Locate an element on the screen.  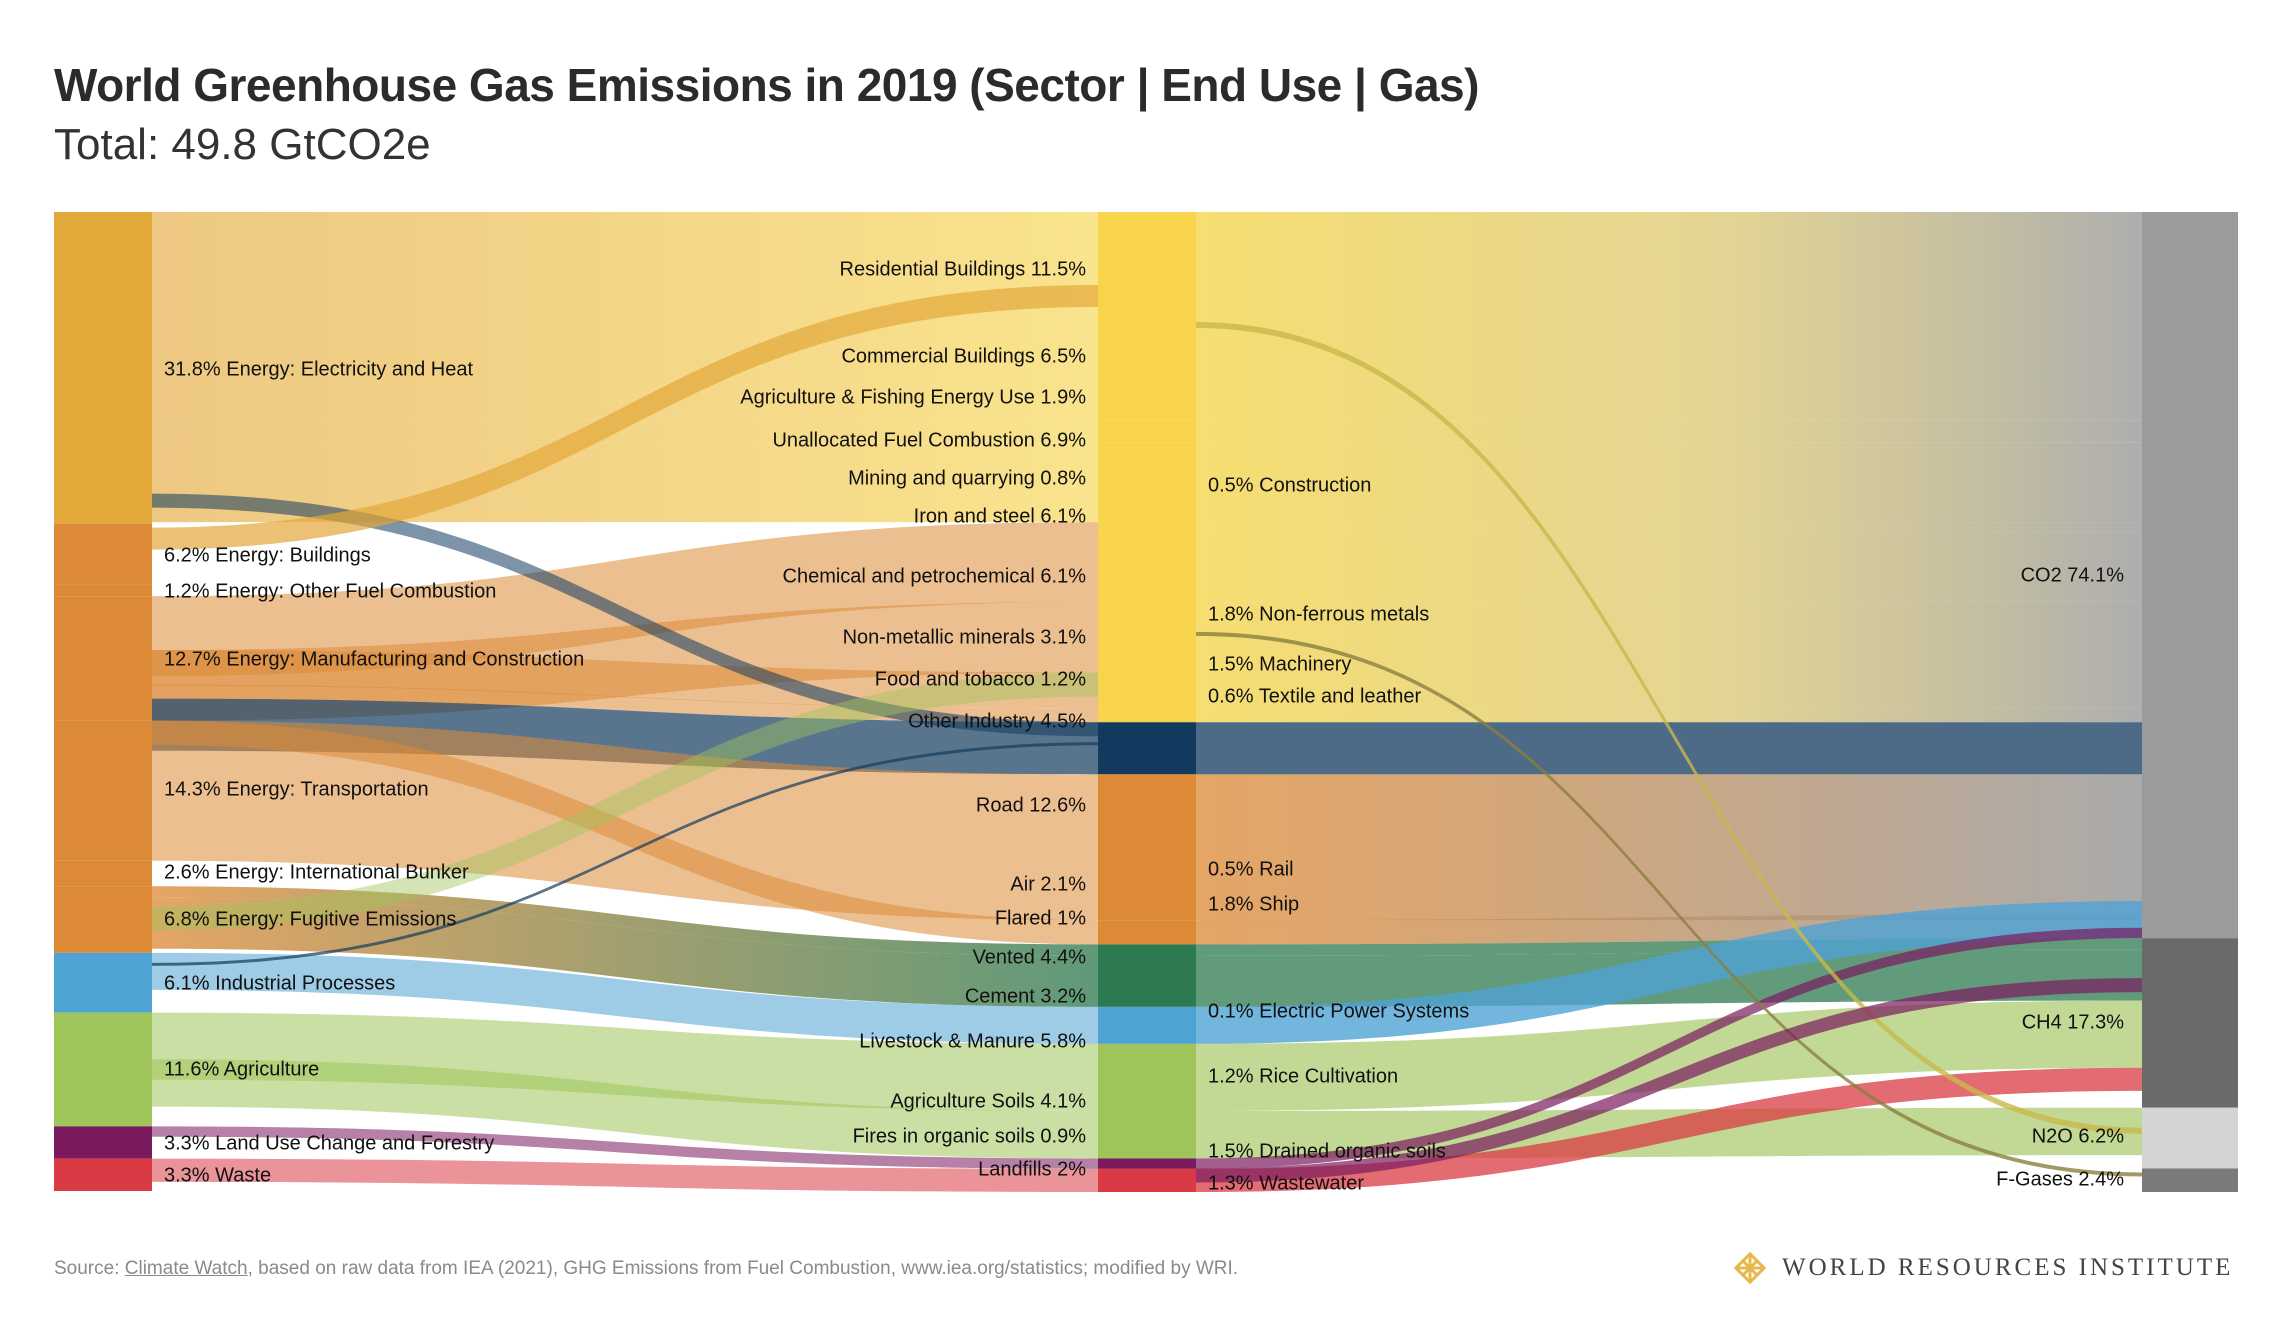
end-use-label-road-12-6: Road 12.6% is located at coordinates (1031, 805).